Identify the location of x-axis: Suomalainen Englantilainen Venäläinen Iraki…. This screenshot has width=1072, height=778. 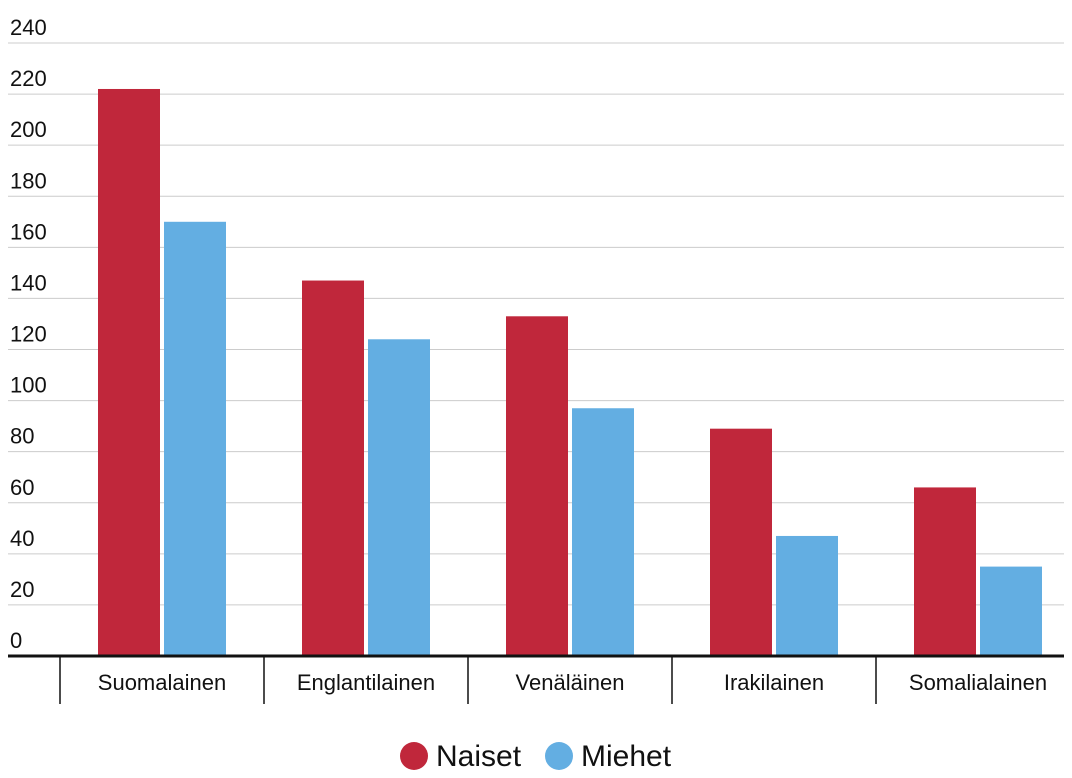
(536, 679).